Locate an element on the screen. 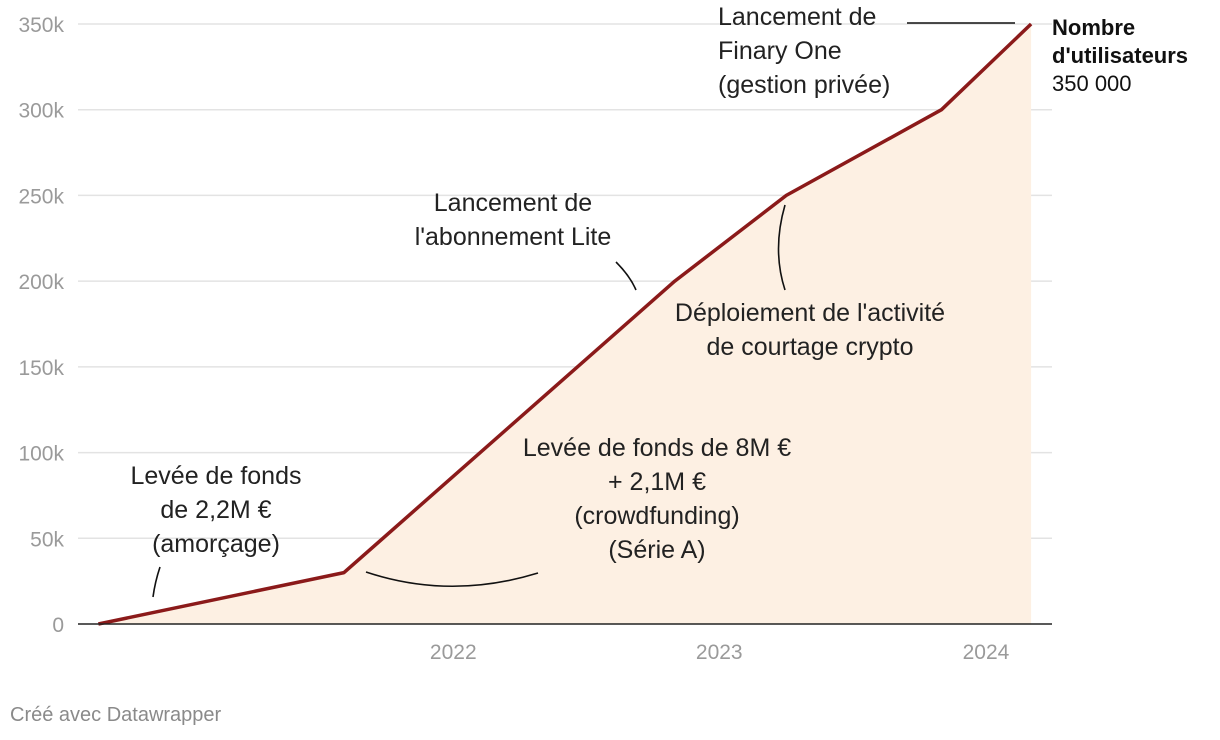 Image resolution: width=1220 pixels, height=740 pixels. x-tick-label: 2023 is located at coordinates (719, 652).